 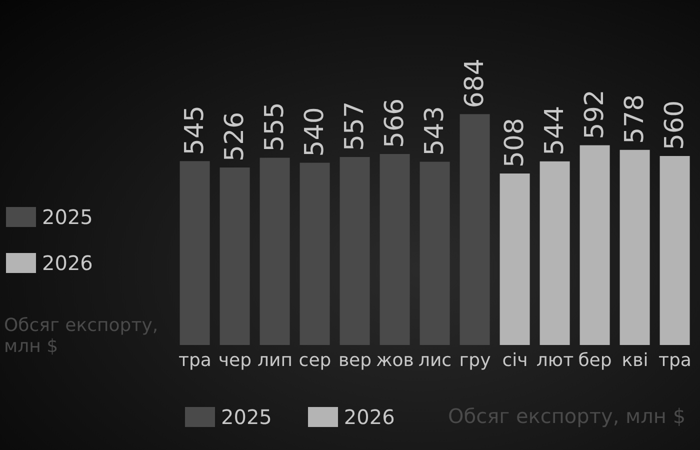 What do you see at coordinates (355, 126) in the screenshot?
I see `data-label: 557` at bounding box center [355, 126].